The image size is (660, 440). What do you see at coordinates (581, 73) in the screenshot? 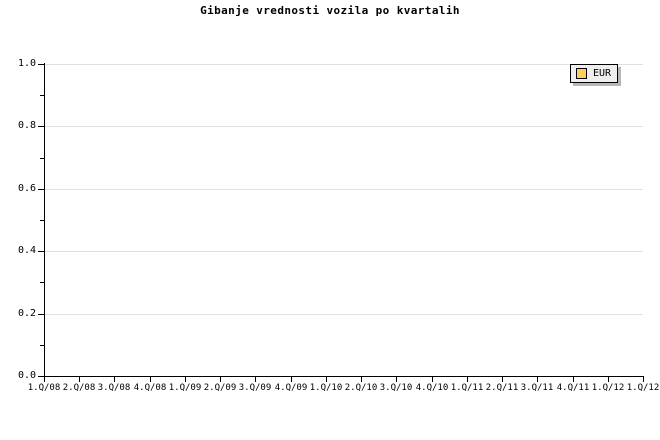
I see `legend-swatch-icon` at bounding box center [581, 73].